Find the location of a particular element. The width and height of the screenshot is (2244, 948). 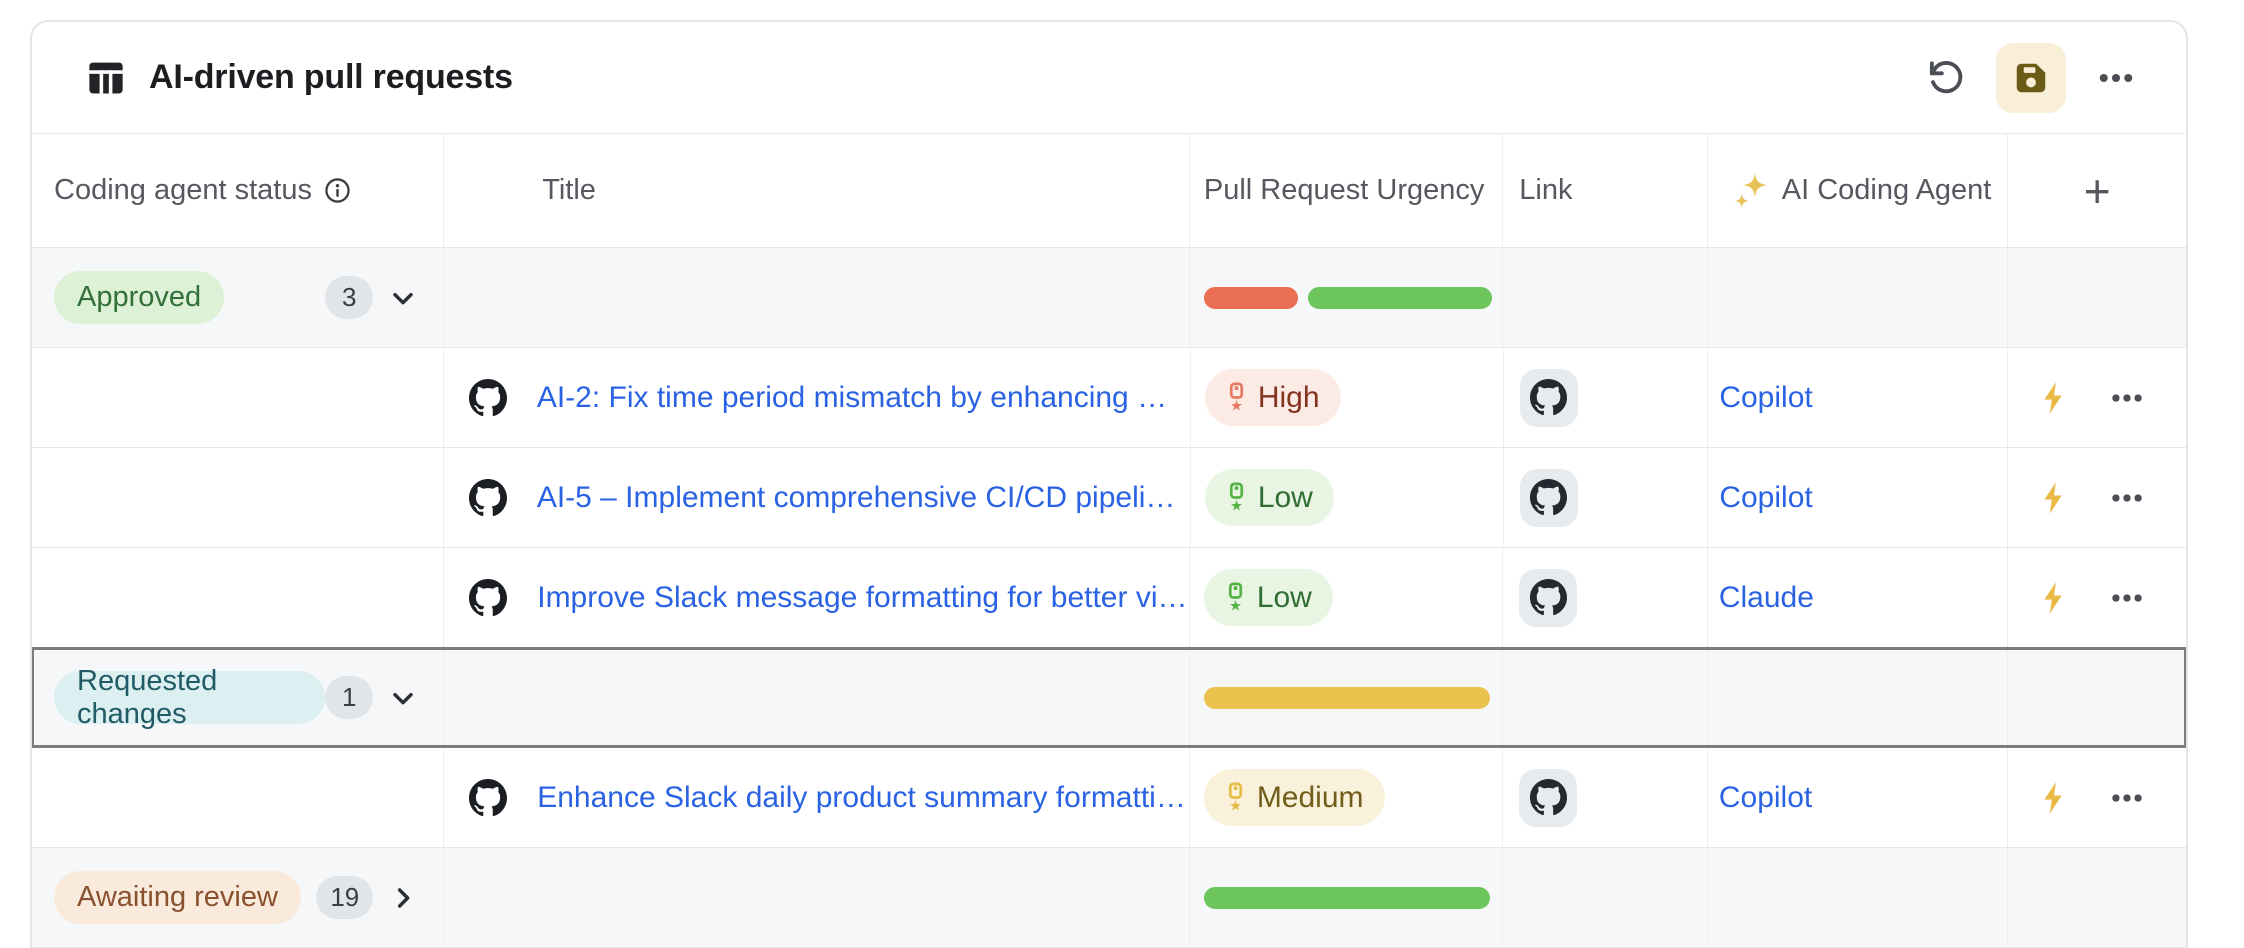

undo-icon is located at coordinates (1946, 78).